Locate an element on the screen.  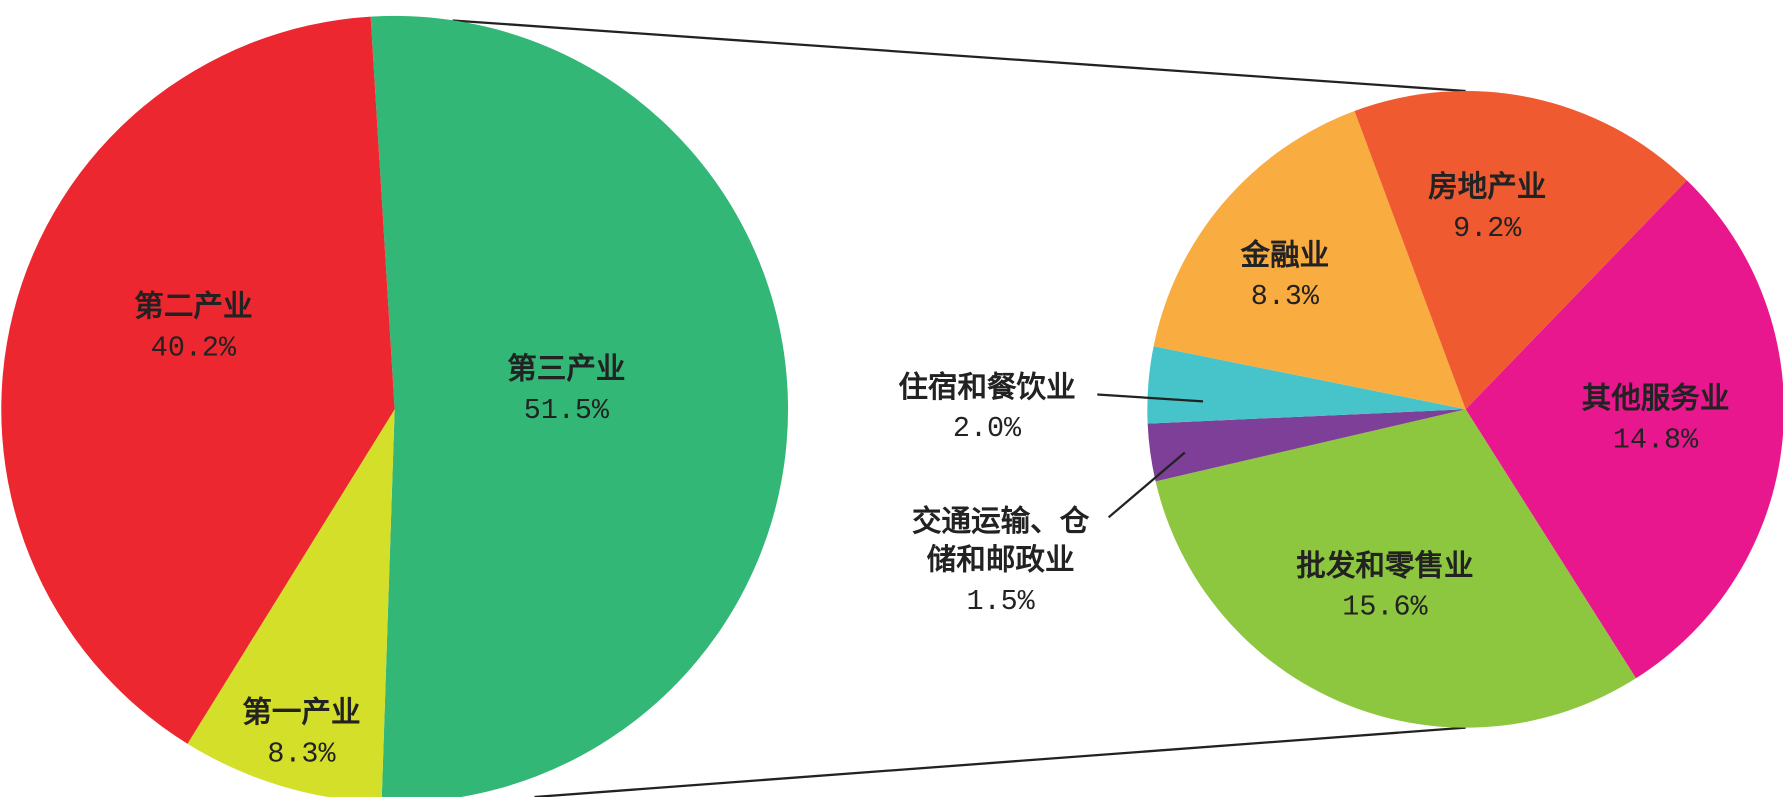
value-label: 1.5% is located at coordinates (1001, 601).